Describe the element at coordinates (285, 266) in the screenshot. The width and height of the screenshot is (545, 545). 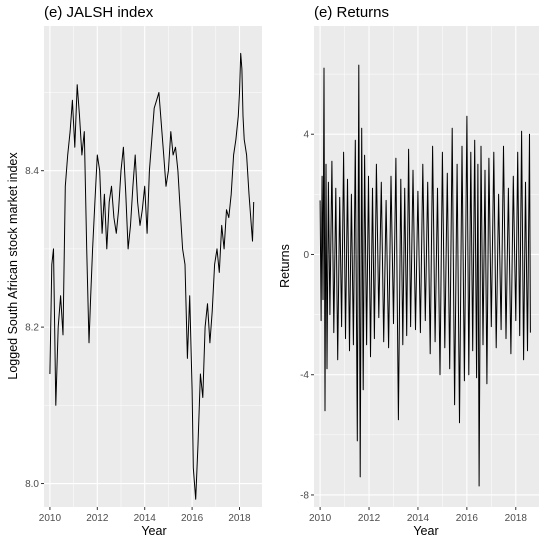
I see `y-axis-title: Returns` at that location.